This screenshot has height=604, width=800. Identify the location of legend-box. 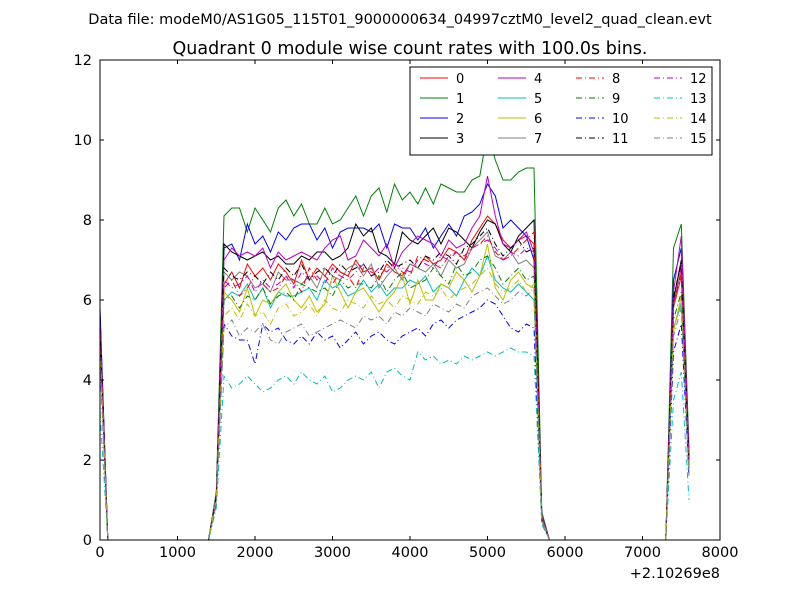
(561, 111).